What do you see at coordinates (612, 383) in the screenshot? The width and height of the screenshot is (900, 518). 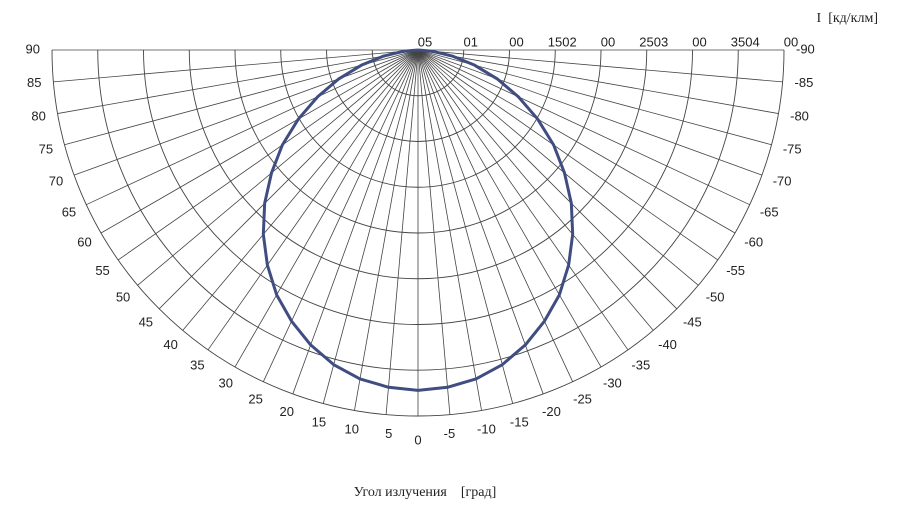 I see `angle-tick-label: -30` at bounding box center [612, 383].